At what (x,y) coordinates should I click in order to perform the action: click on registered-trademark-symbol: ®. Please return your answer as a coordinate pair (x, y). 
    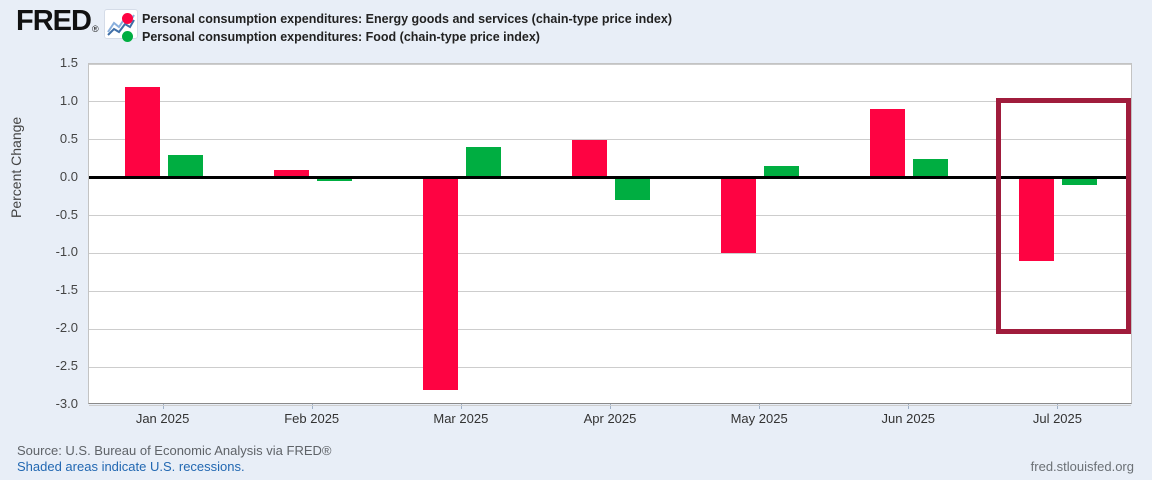
    Looking at the image, I should click on (95, 29).